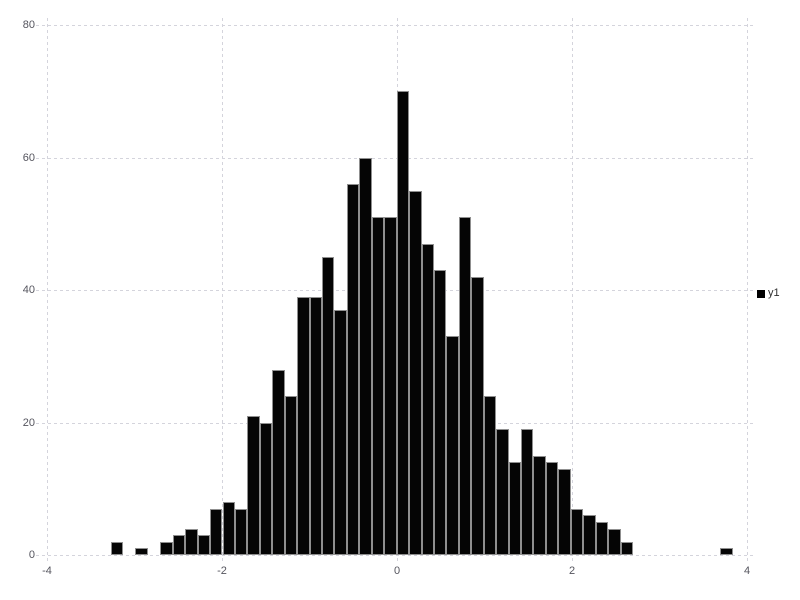 This screenshot has width=800, height=600. What do you see at coordinates (28, 290) in the screenshot?
I see `y-axis-tick-label: 40` at bounding box center [28, 290].